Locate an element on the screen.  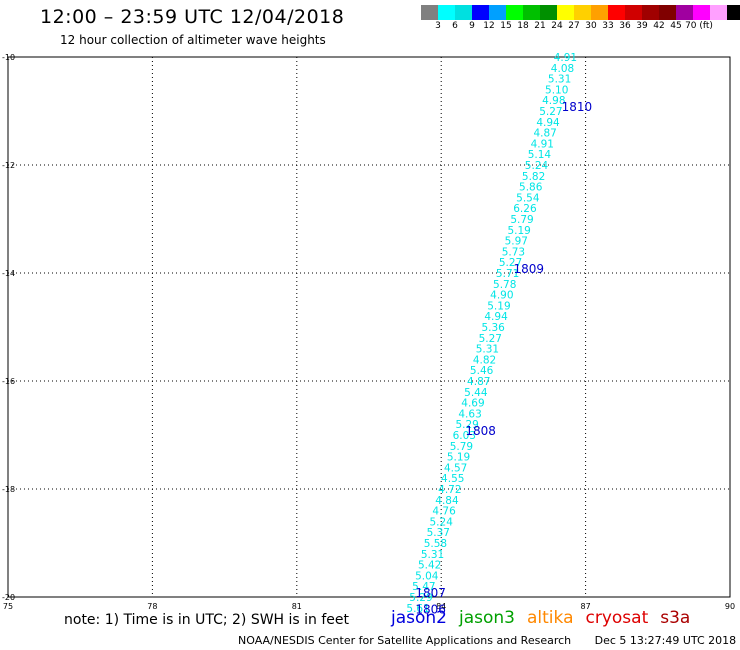
time-label: 1807 is located at coordinates (430, 593).